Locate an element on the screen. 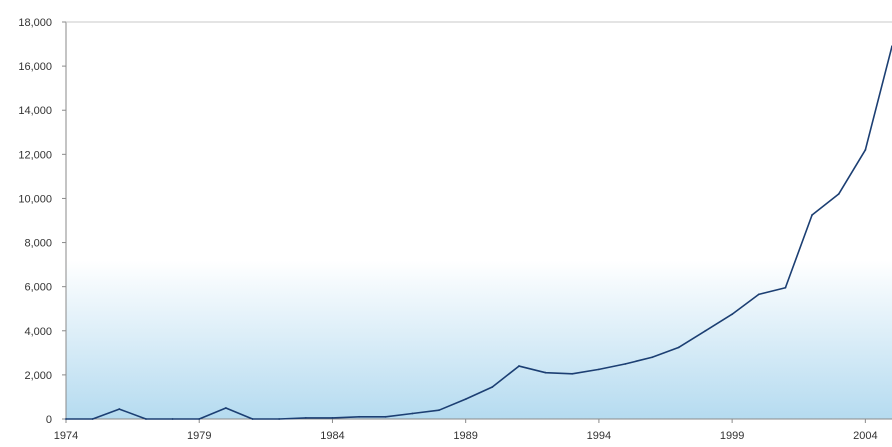 The width and height of the screenshot is (892, 447). x-tick-label: 1974 is located at coordinates (66, 436).